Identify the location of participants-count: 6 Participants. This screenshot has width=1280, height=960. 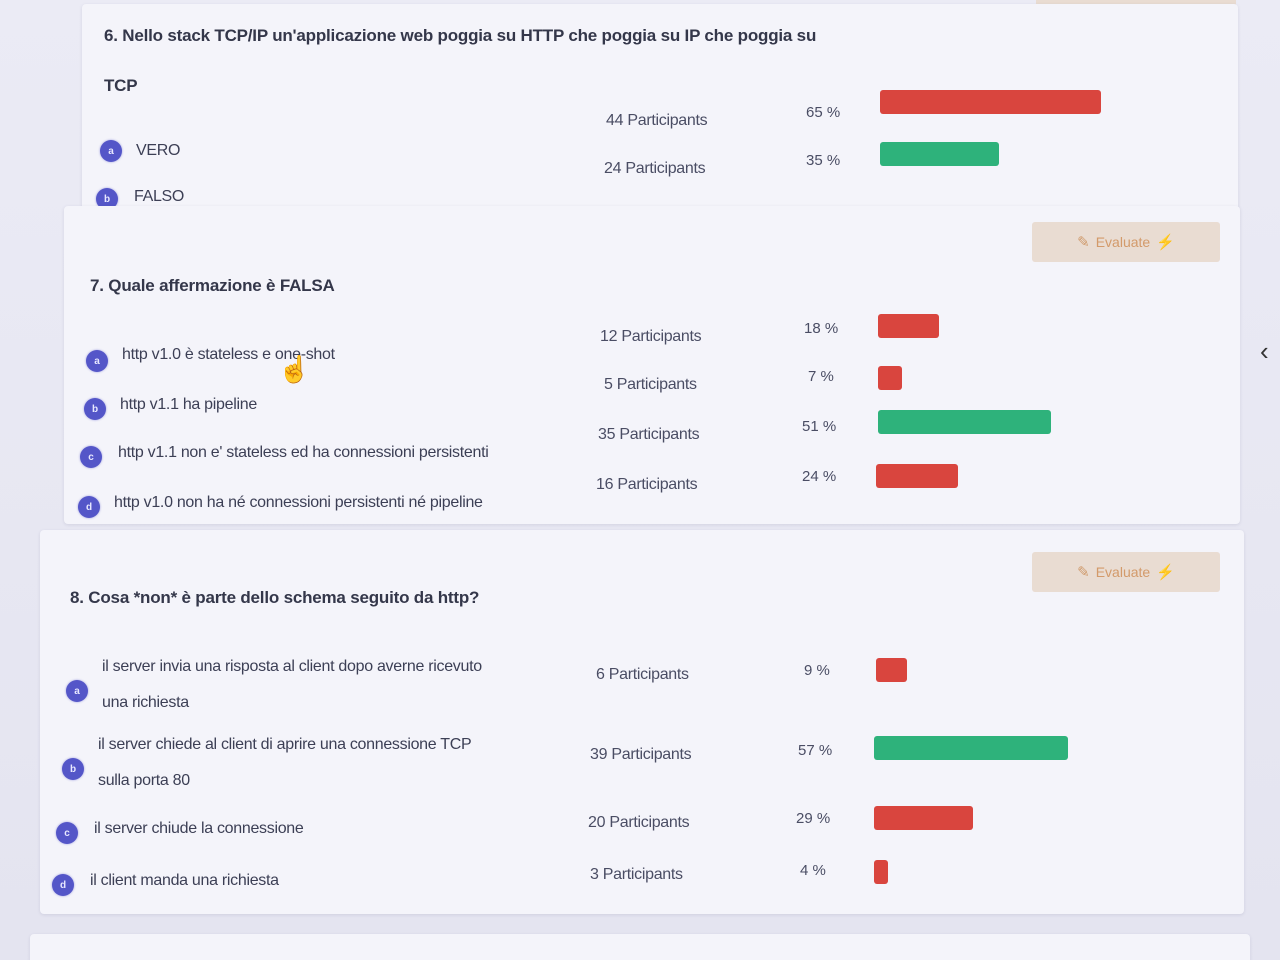
(642, 674).